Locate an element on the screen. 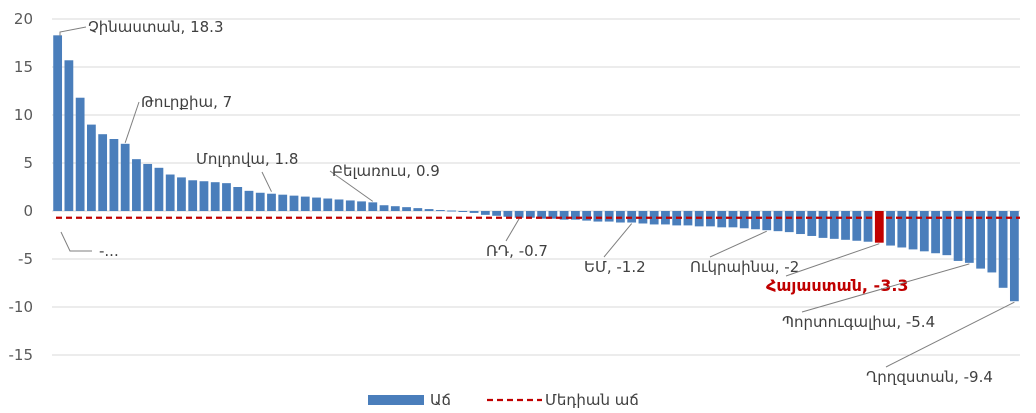  legend: Աճ Մեդիան աճ is located at coordinates (503, 400).